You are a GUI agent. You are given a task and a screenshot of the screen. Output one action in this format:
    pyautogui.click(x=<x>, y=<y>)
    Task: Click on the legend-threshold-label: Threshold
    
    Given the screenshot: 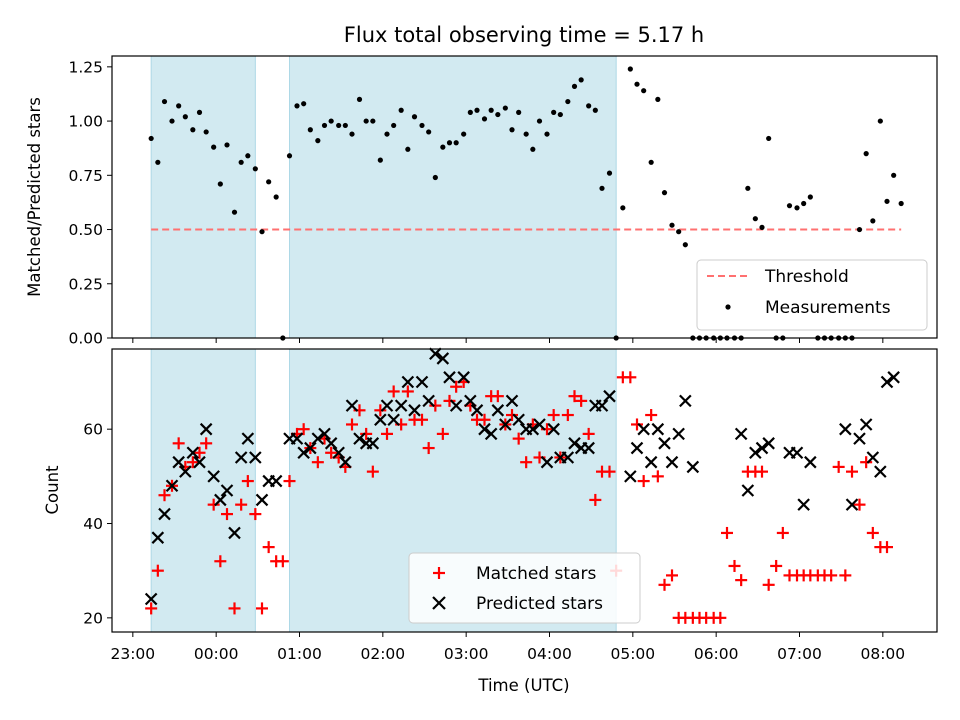 What is the action you would take?
    pyautogui.click(x=806, y=277)
    